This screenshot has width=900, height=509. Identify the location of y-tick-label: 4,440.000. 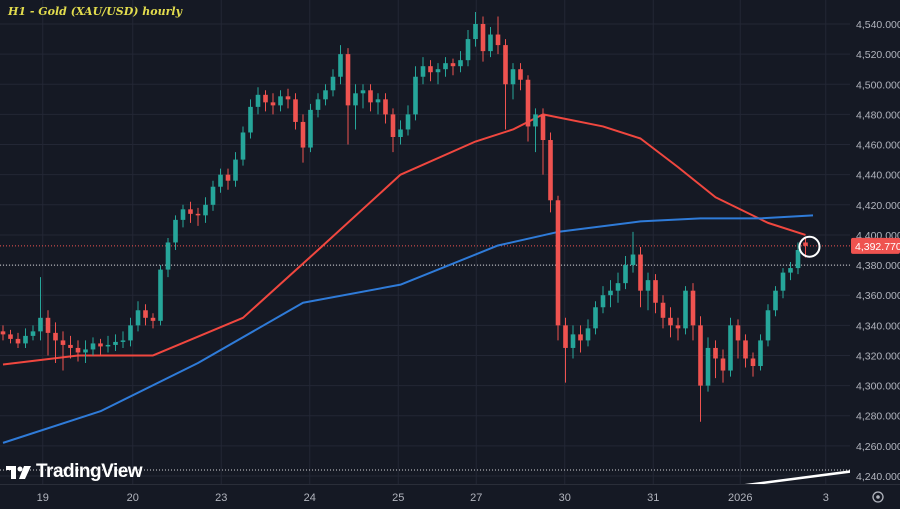
(878, 176).